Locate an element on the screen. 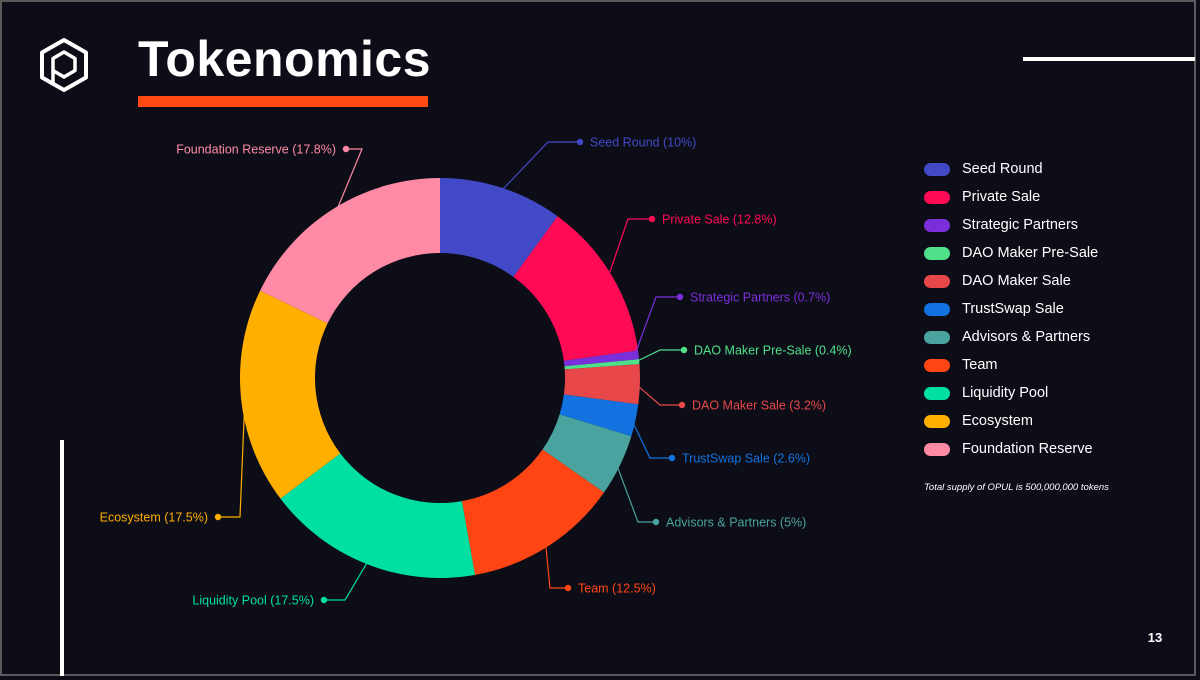 The height and width of the screenshot is (680, 1200). legend-item: Liquidity Pool is located at coordinates (1011, 393).